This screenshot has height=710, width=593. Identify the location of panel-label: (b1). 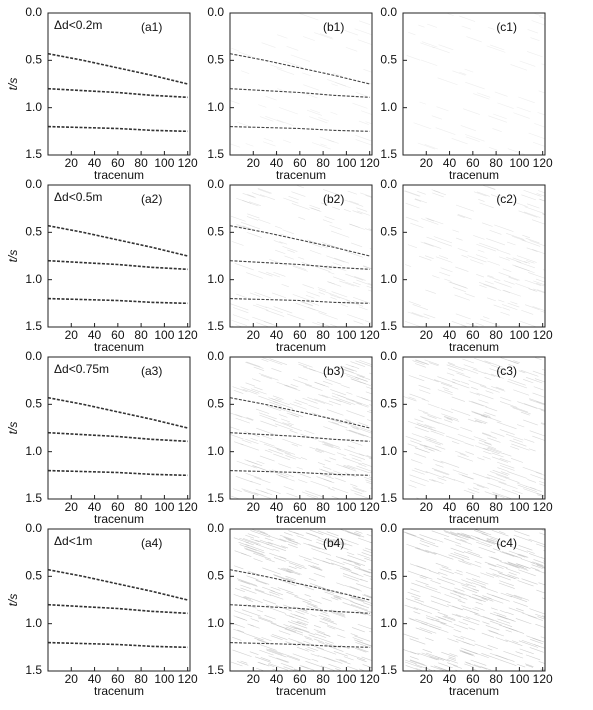
(333, 27).